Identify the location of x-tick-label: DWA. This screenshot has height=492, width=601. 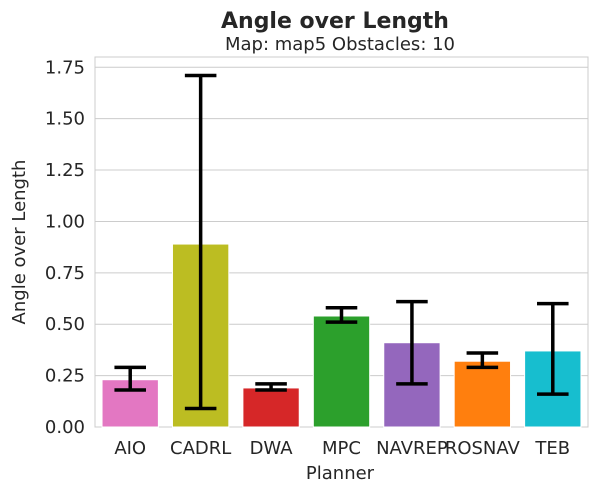
(272, 448).